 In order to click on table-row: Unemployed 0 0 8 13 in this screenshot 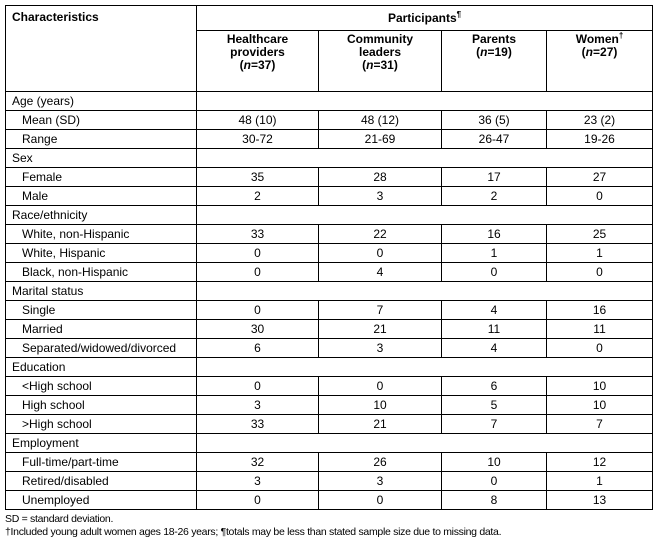, I will do `click(329, 500)`.